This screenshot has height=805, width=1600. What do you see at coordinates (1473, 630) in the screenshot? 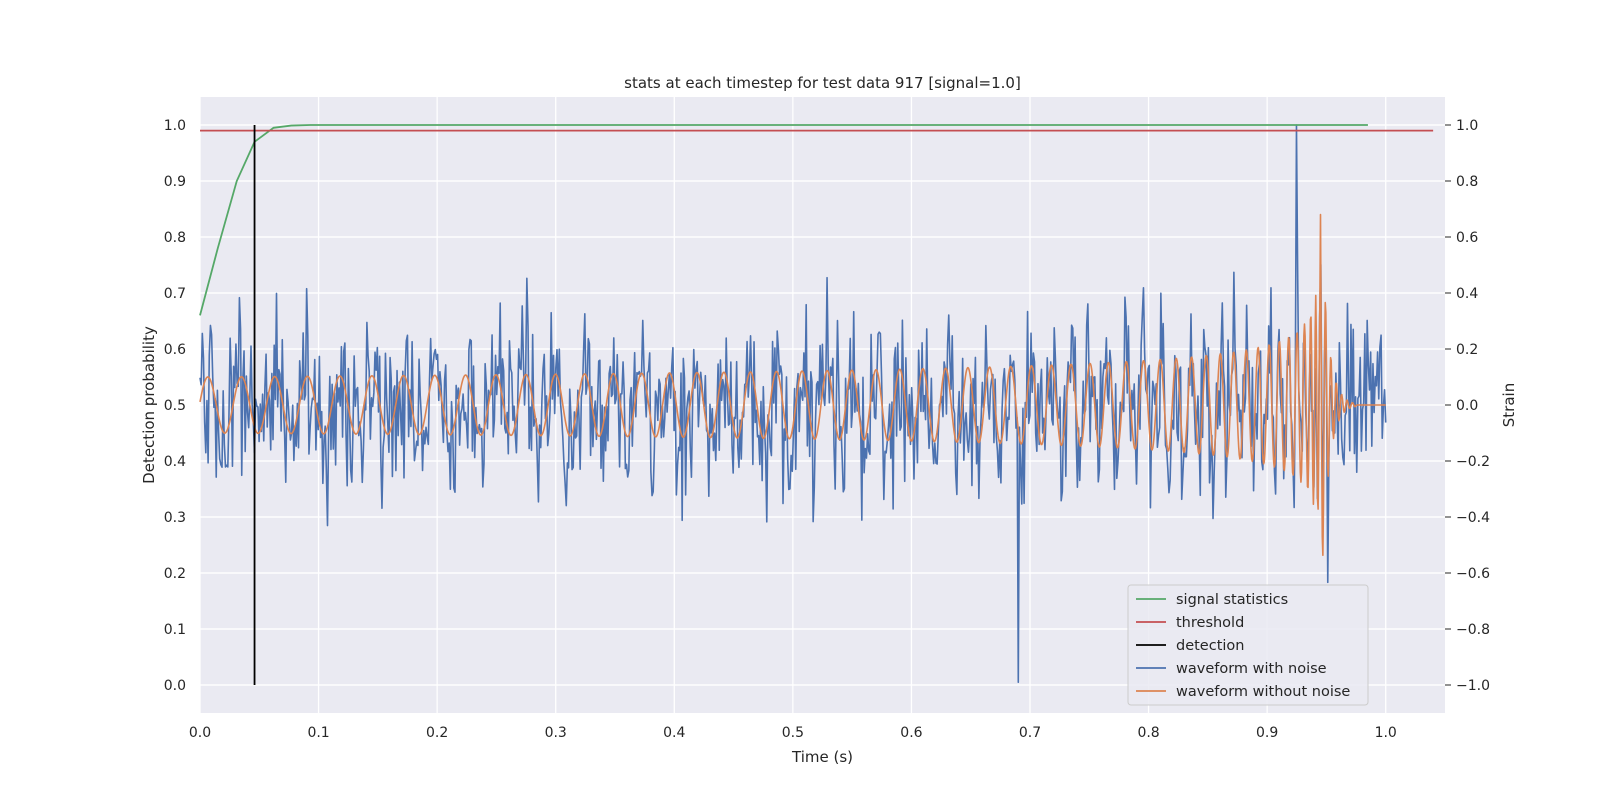
I see `right-y-tick-label: −0.8` at bounding box center [1473, 630].